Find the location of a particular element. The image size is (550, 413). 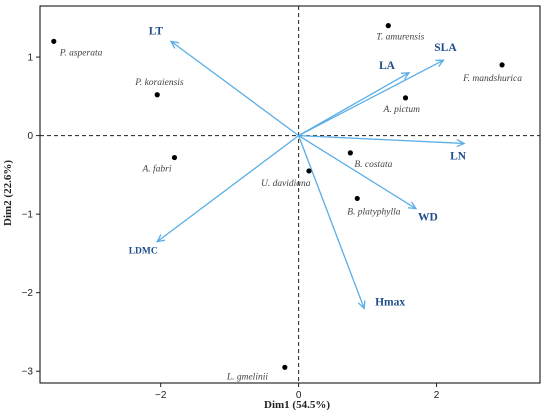

vector-la-label: LA is located at coordinates (387, 66).